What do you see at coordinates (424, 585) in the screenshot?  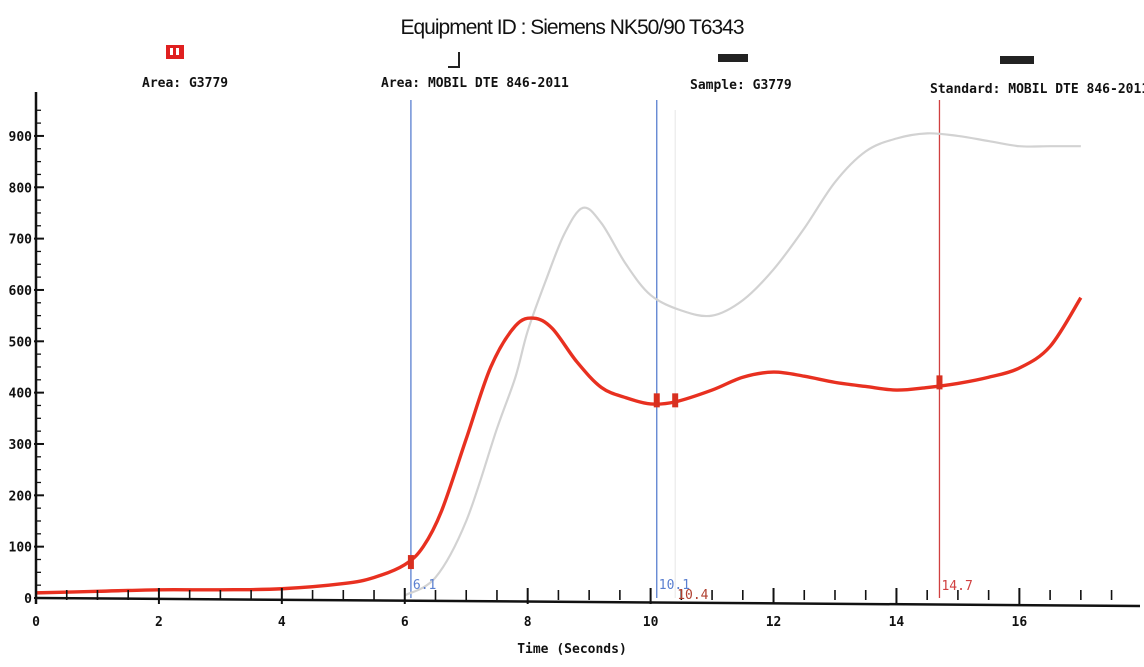 I see `marker-label-6-1: 6.1` at bounding box center [424, 585].